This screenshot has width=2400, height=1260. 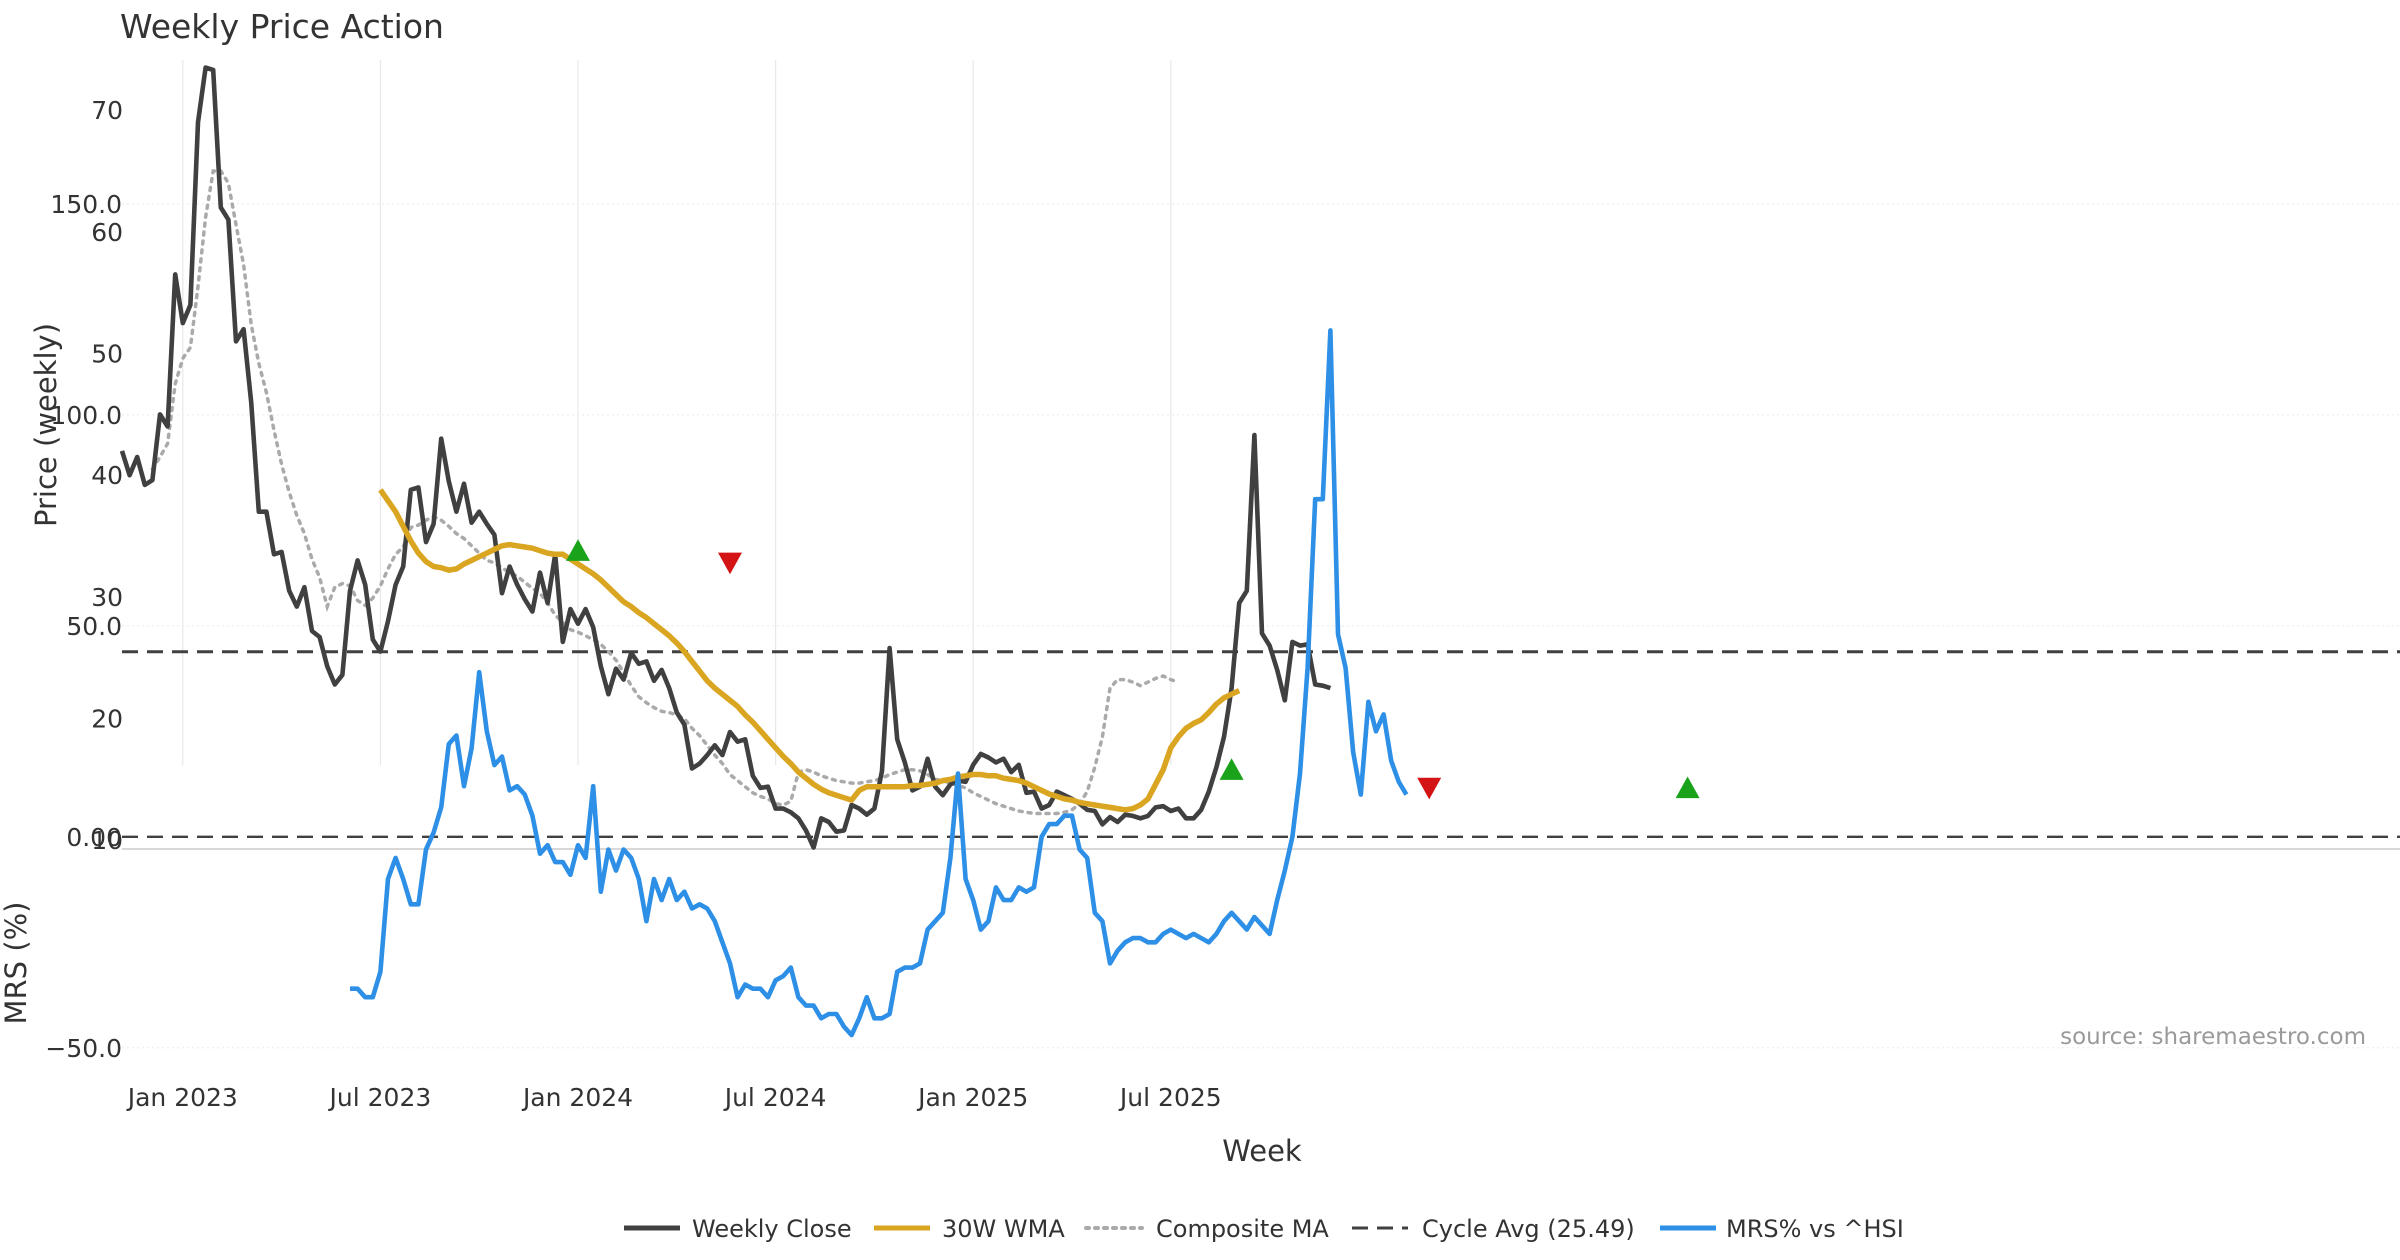 What do you see at coordinates (282, 26) in the screenshot?
I see `chart-title: Weekly Price Action` at bounding box center [282, 26].